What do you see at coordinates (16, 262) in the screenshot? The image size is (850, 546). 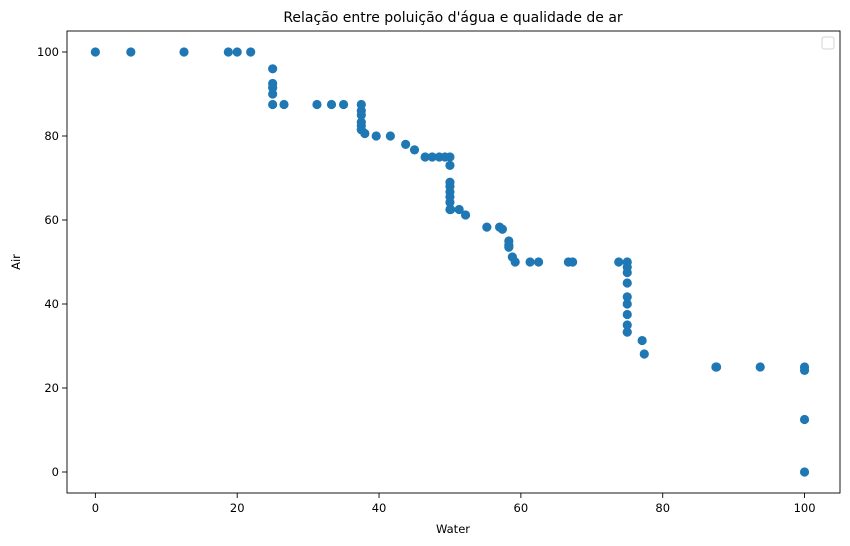 I see `y-axis-label: Air` at bounding box center [16, 262].